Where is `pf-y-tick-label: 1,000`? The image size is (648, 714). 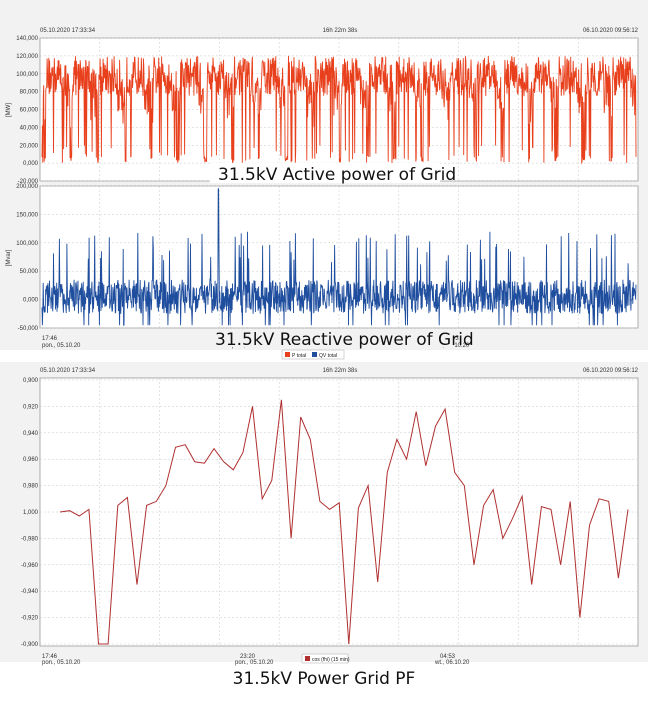 pf-y-tick-label: 1,000 is located at coordinates (31, 513).